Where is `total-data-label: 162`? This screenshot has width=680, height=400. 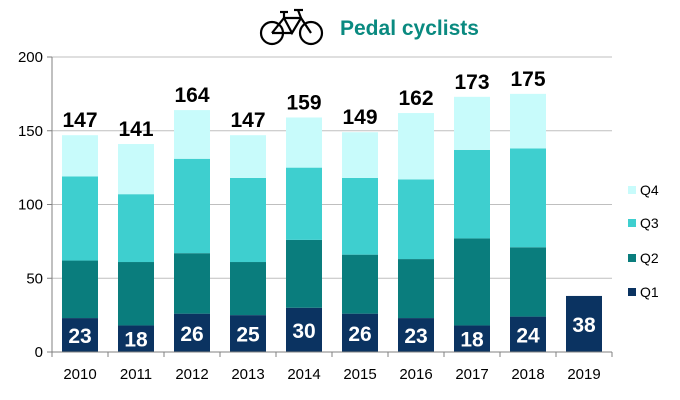
total-data-label: 162 is located at coordinates (415, 98).